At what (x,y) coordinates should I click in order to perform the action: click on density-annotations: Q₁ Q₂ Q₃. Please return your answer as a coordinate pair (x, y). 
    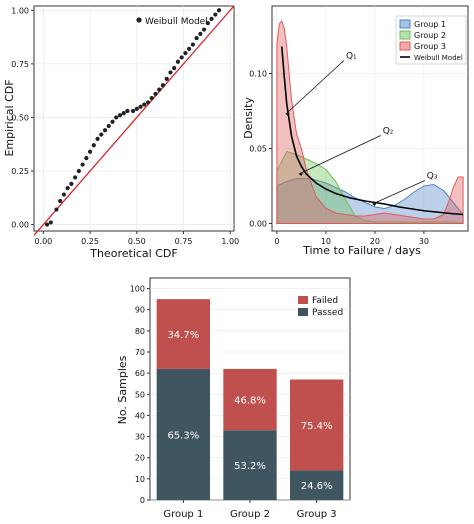
    Looking at the image, I should click on (361, 129).